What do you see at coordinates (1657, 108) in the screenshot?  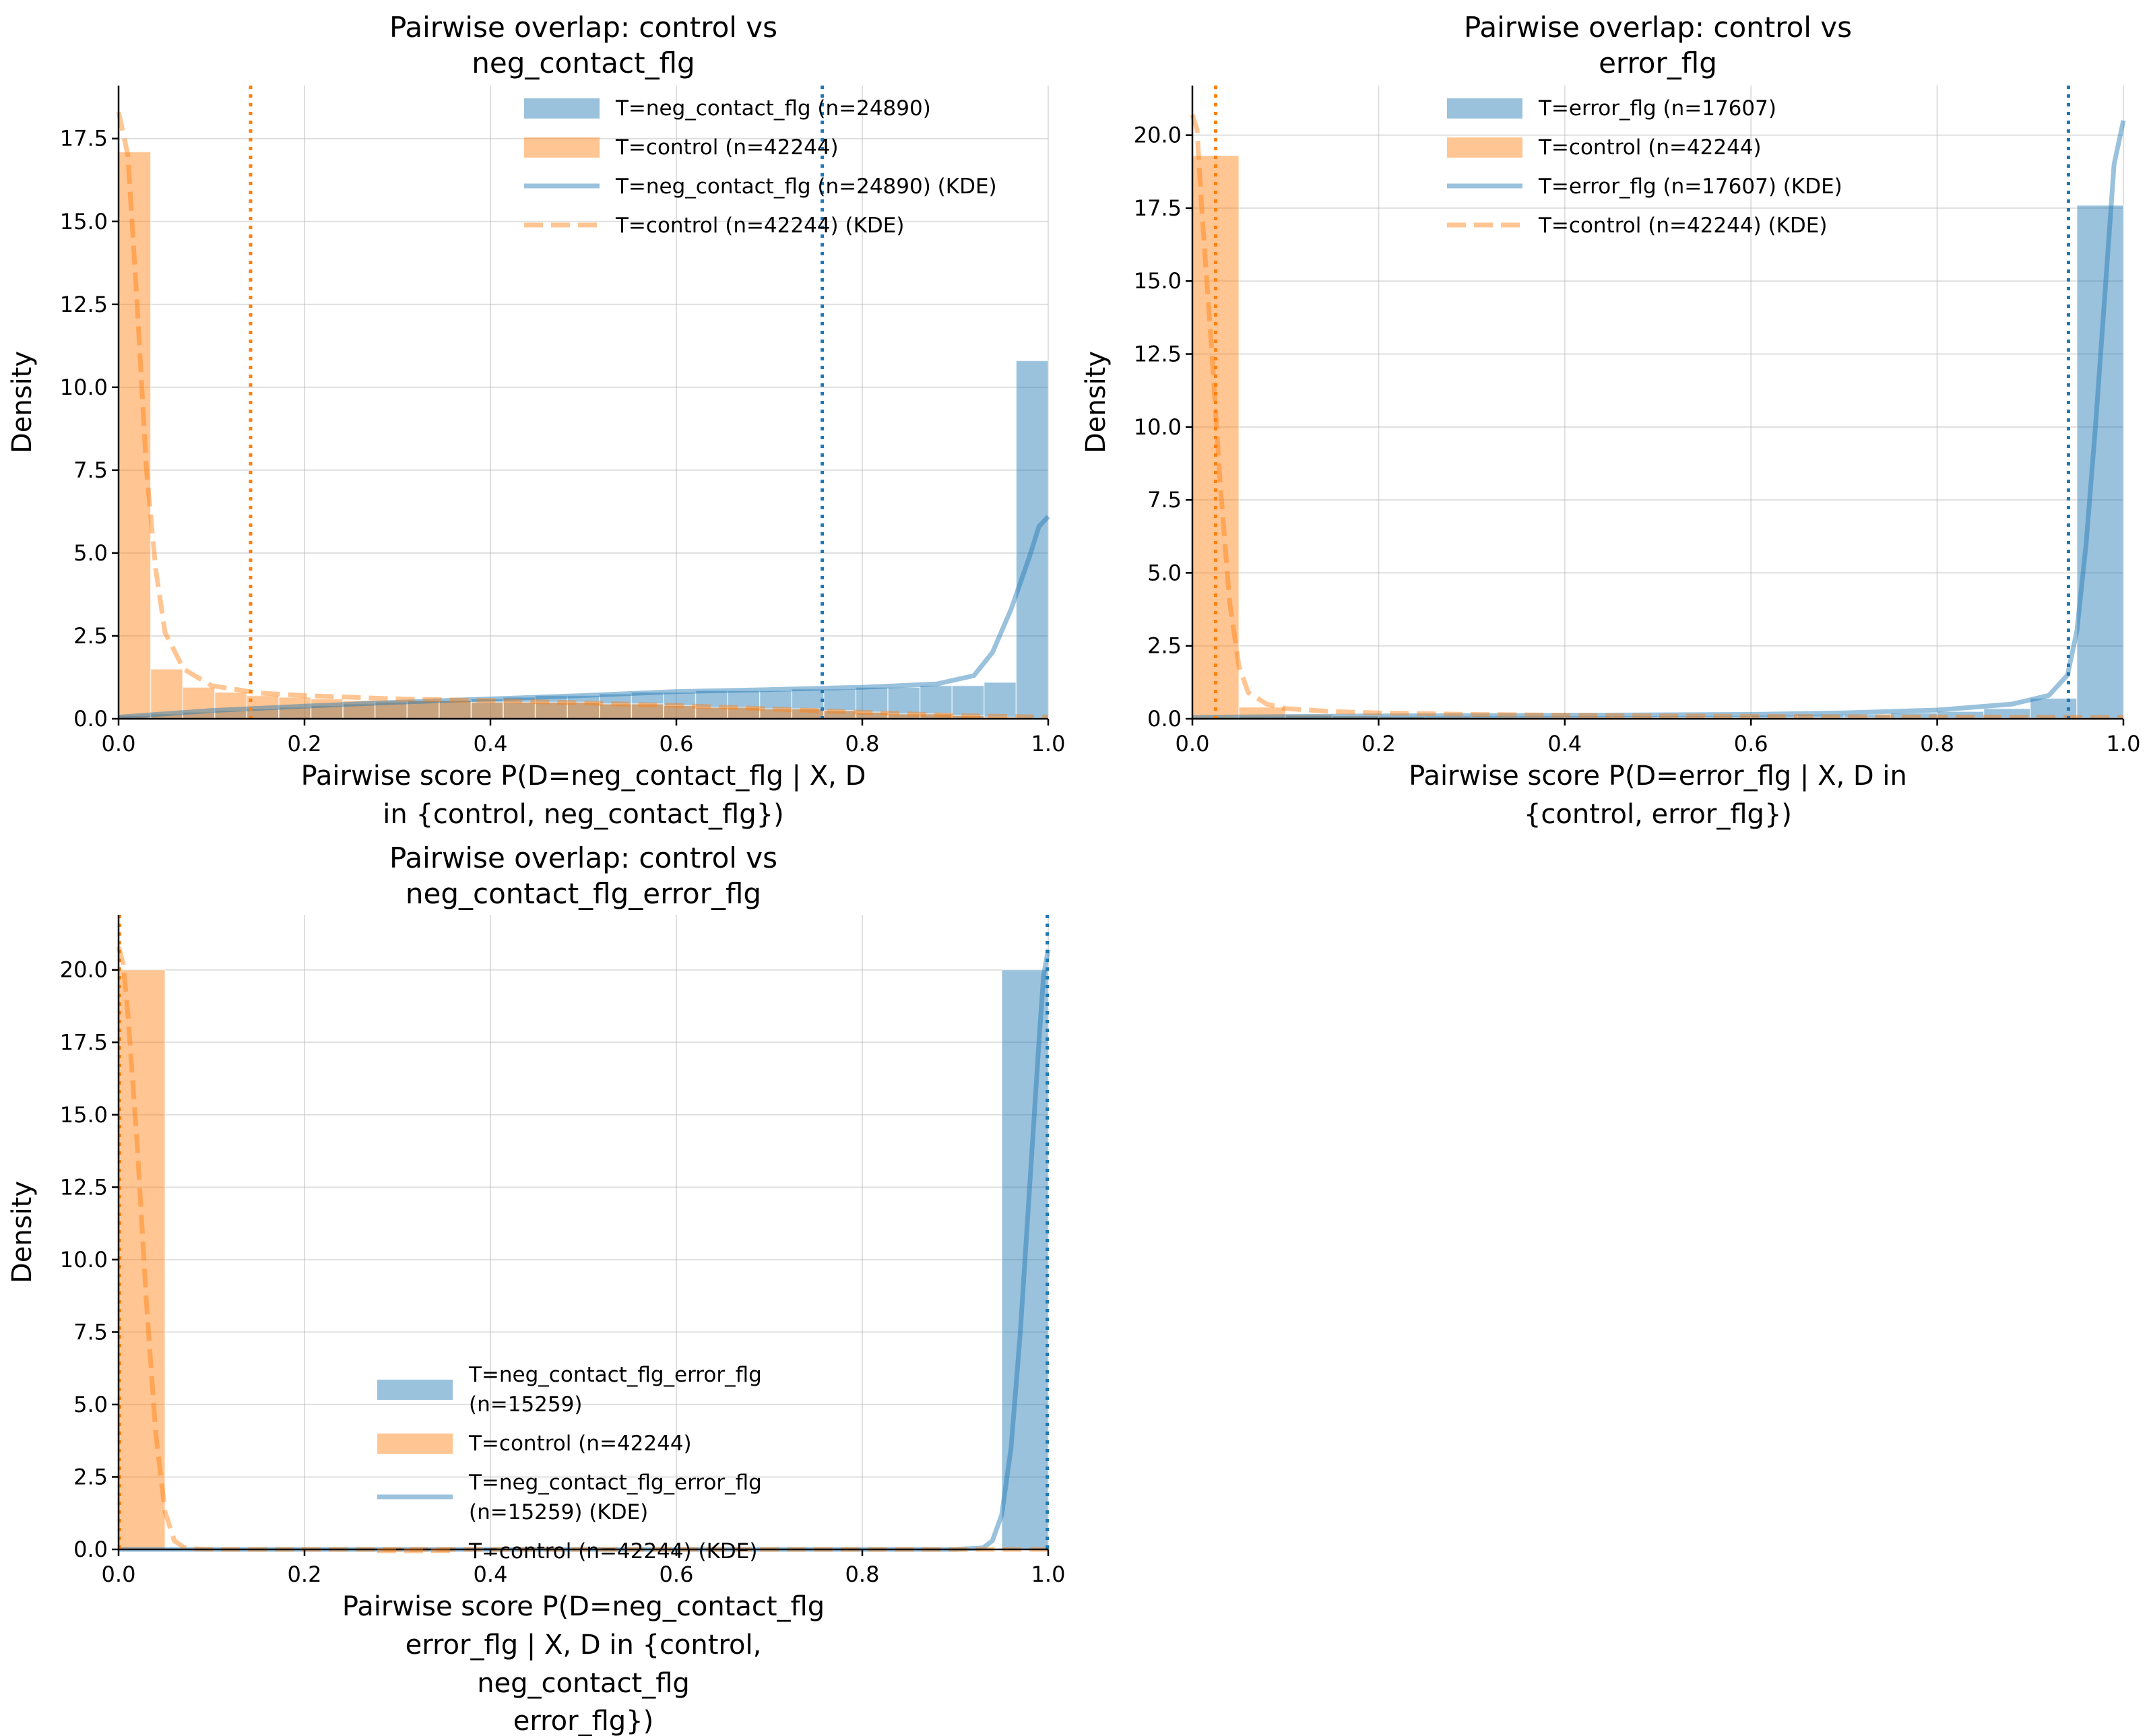 I see `legend-label: T=error_flg (n=17607)` at bounding box center [1657, 108].